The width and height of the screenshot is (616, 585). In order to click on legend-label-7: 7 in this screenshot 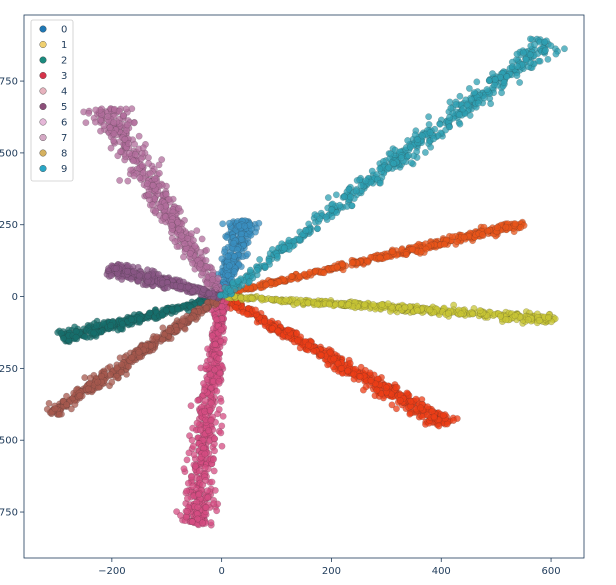, I will do `click(64, 138)`.